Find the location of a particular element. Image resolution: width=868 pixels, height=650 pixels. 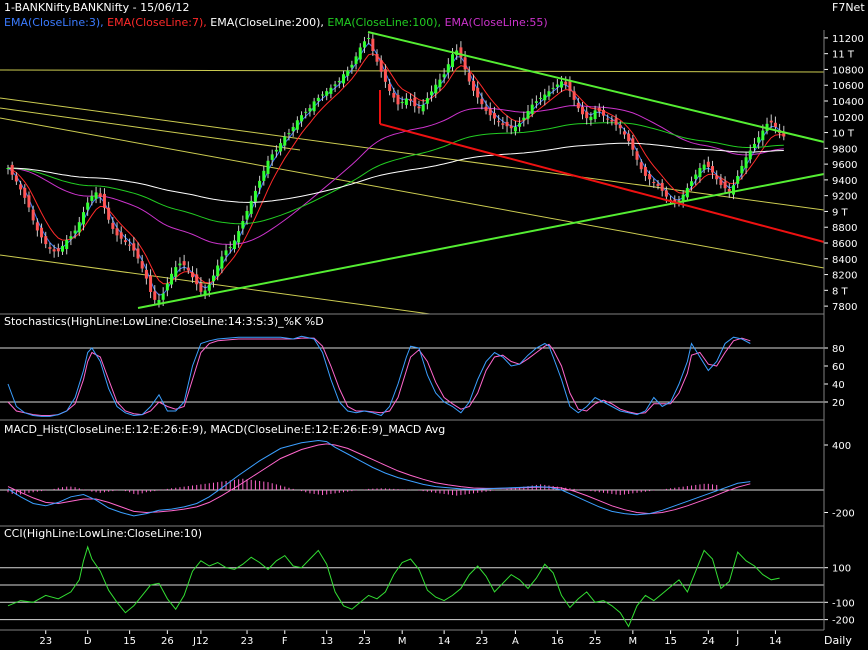

macd-signal-line is located at coordinates (379, 479).